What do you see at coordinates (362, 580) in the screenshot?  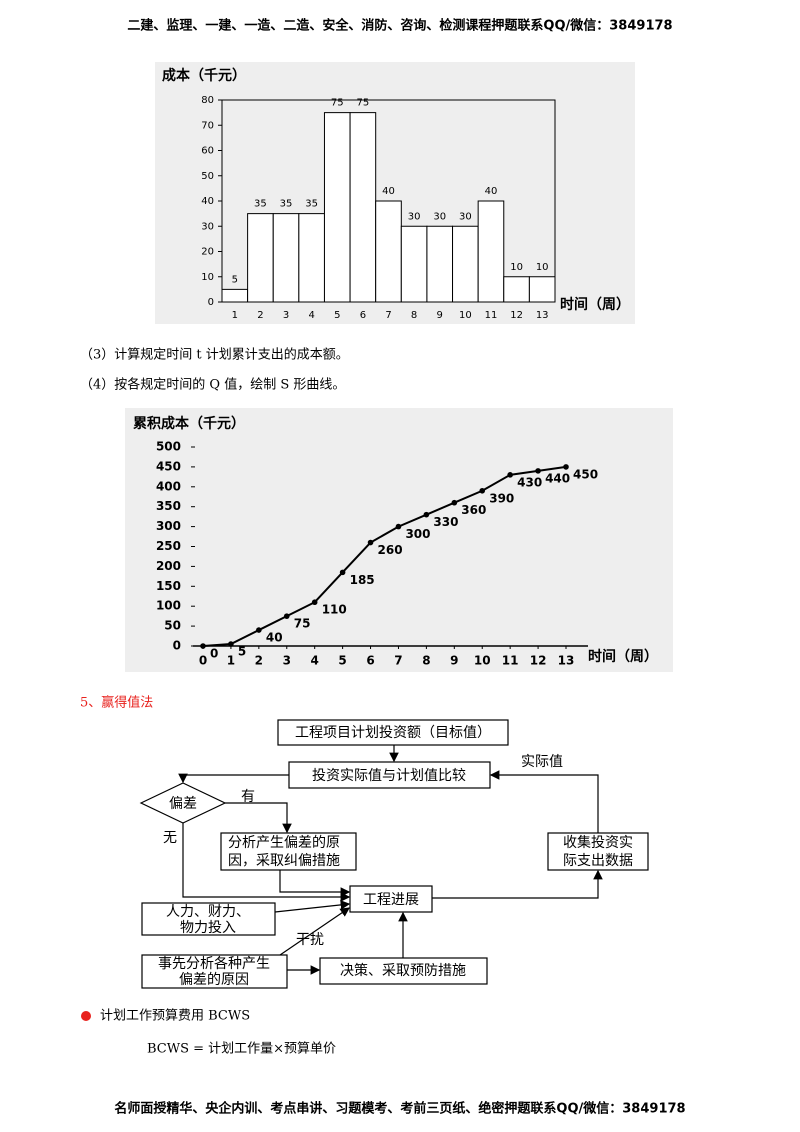 I see `value-label: 185` at bounding box center [362, 580].